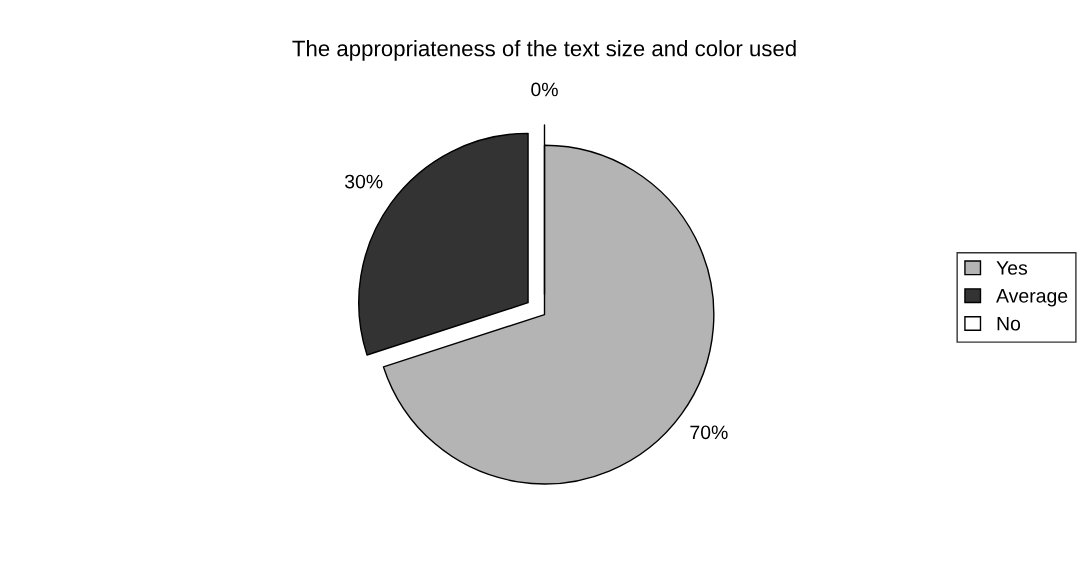 This screenshot has height=572, width=1089. What do you see at coordinates (544, 89) in the screenshot?
I see `text: 0%` at bounding box center [544, 89].